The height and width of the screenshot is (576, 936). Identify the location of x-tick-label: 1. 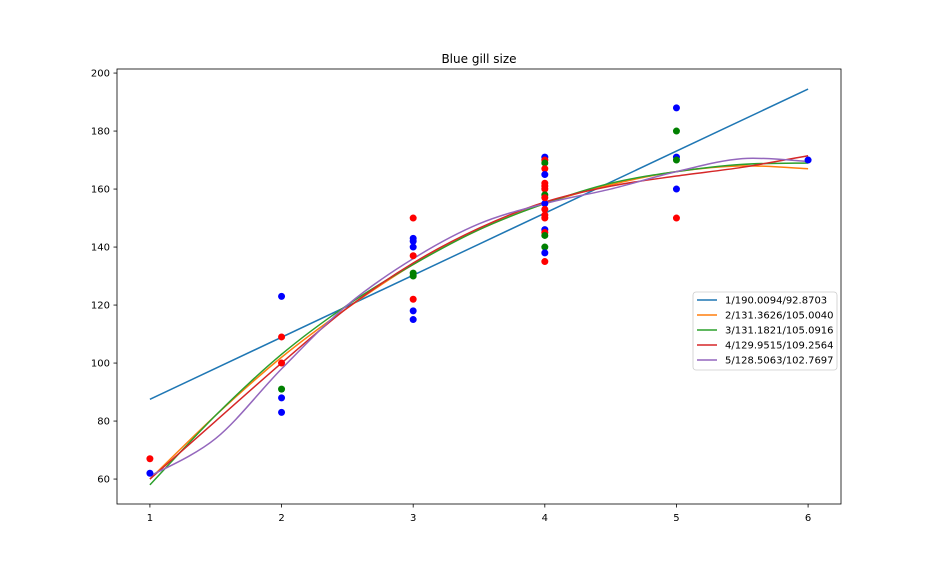
(150, 518).